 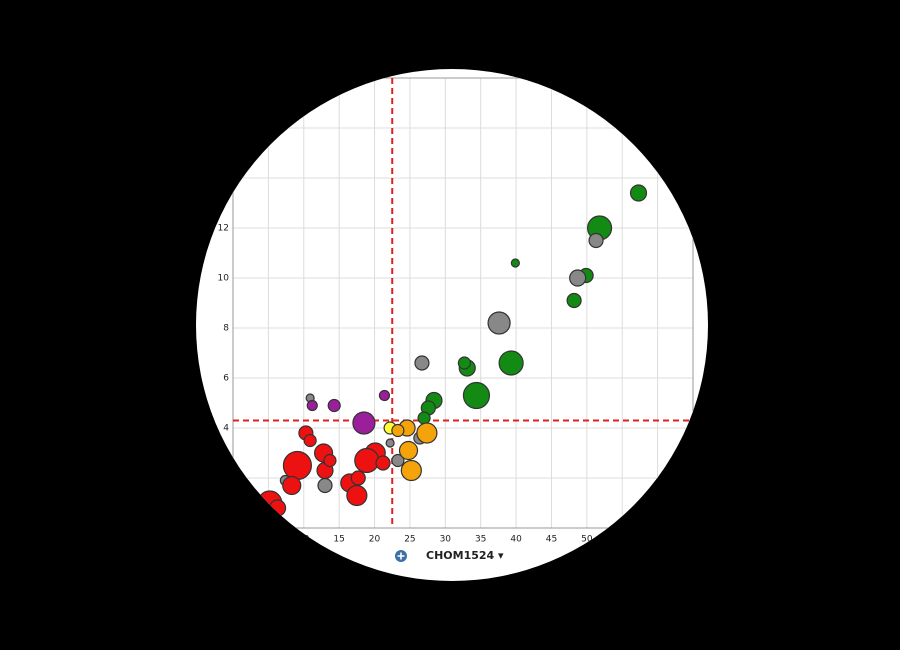 I want to click on x-tick-label: 25, so click(x=409, y=540).